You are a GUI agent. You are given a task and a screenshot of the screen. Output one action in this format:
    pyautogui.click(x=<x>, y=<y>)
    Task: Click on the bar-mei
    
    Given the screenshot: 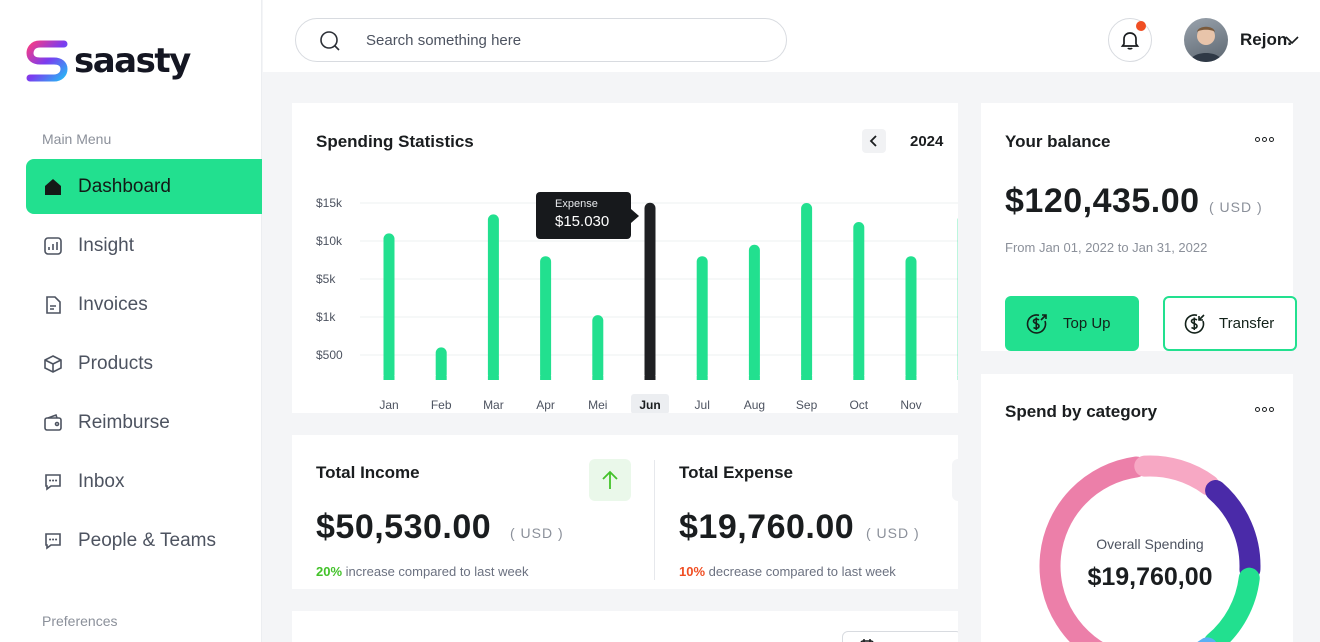 What is the action you would take?
    pyautogui.click(x=598, y=347)
    